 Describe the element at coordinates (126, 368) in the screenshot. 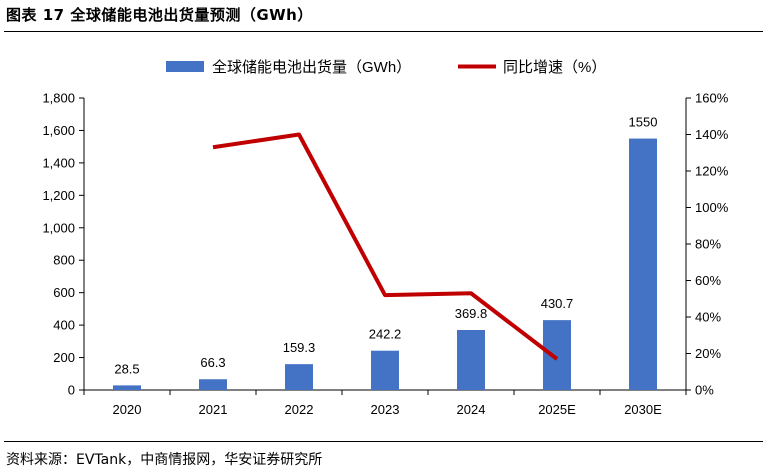

I see `bar-data-label: 28.5` at that location.